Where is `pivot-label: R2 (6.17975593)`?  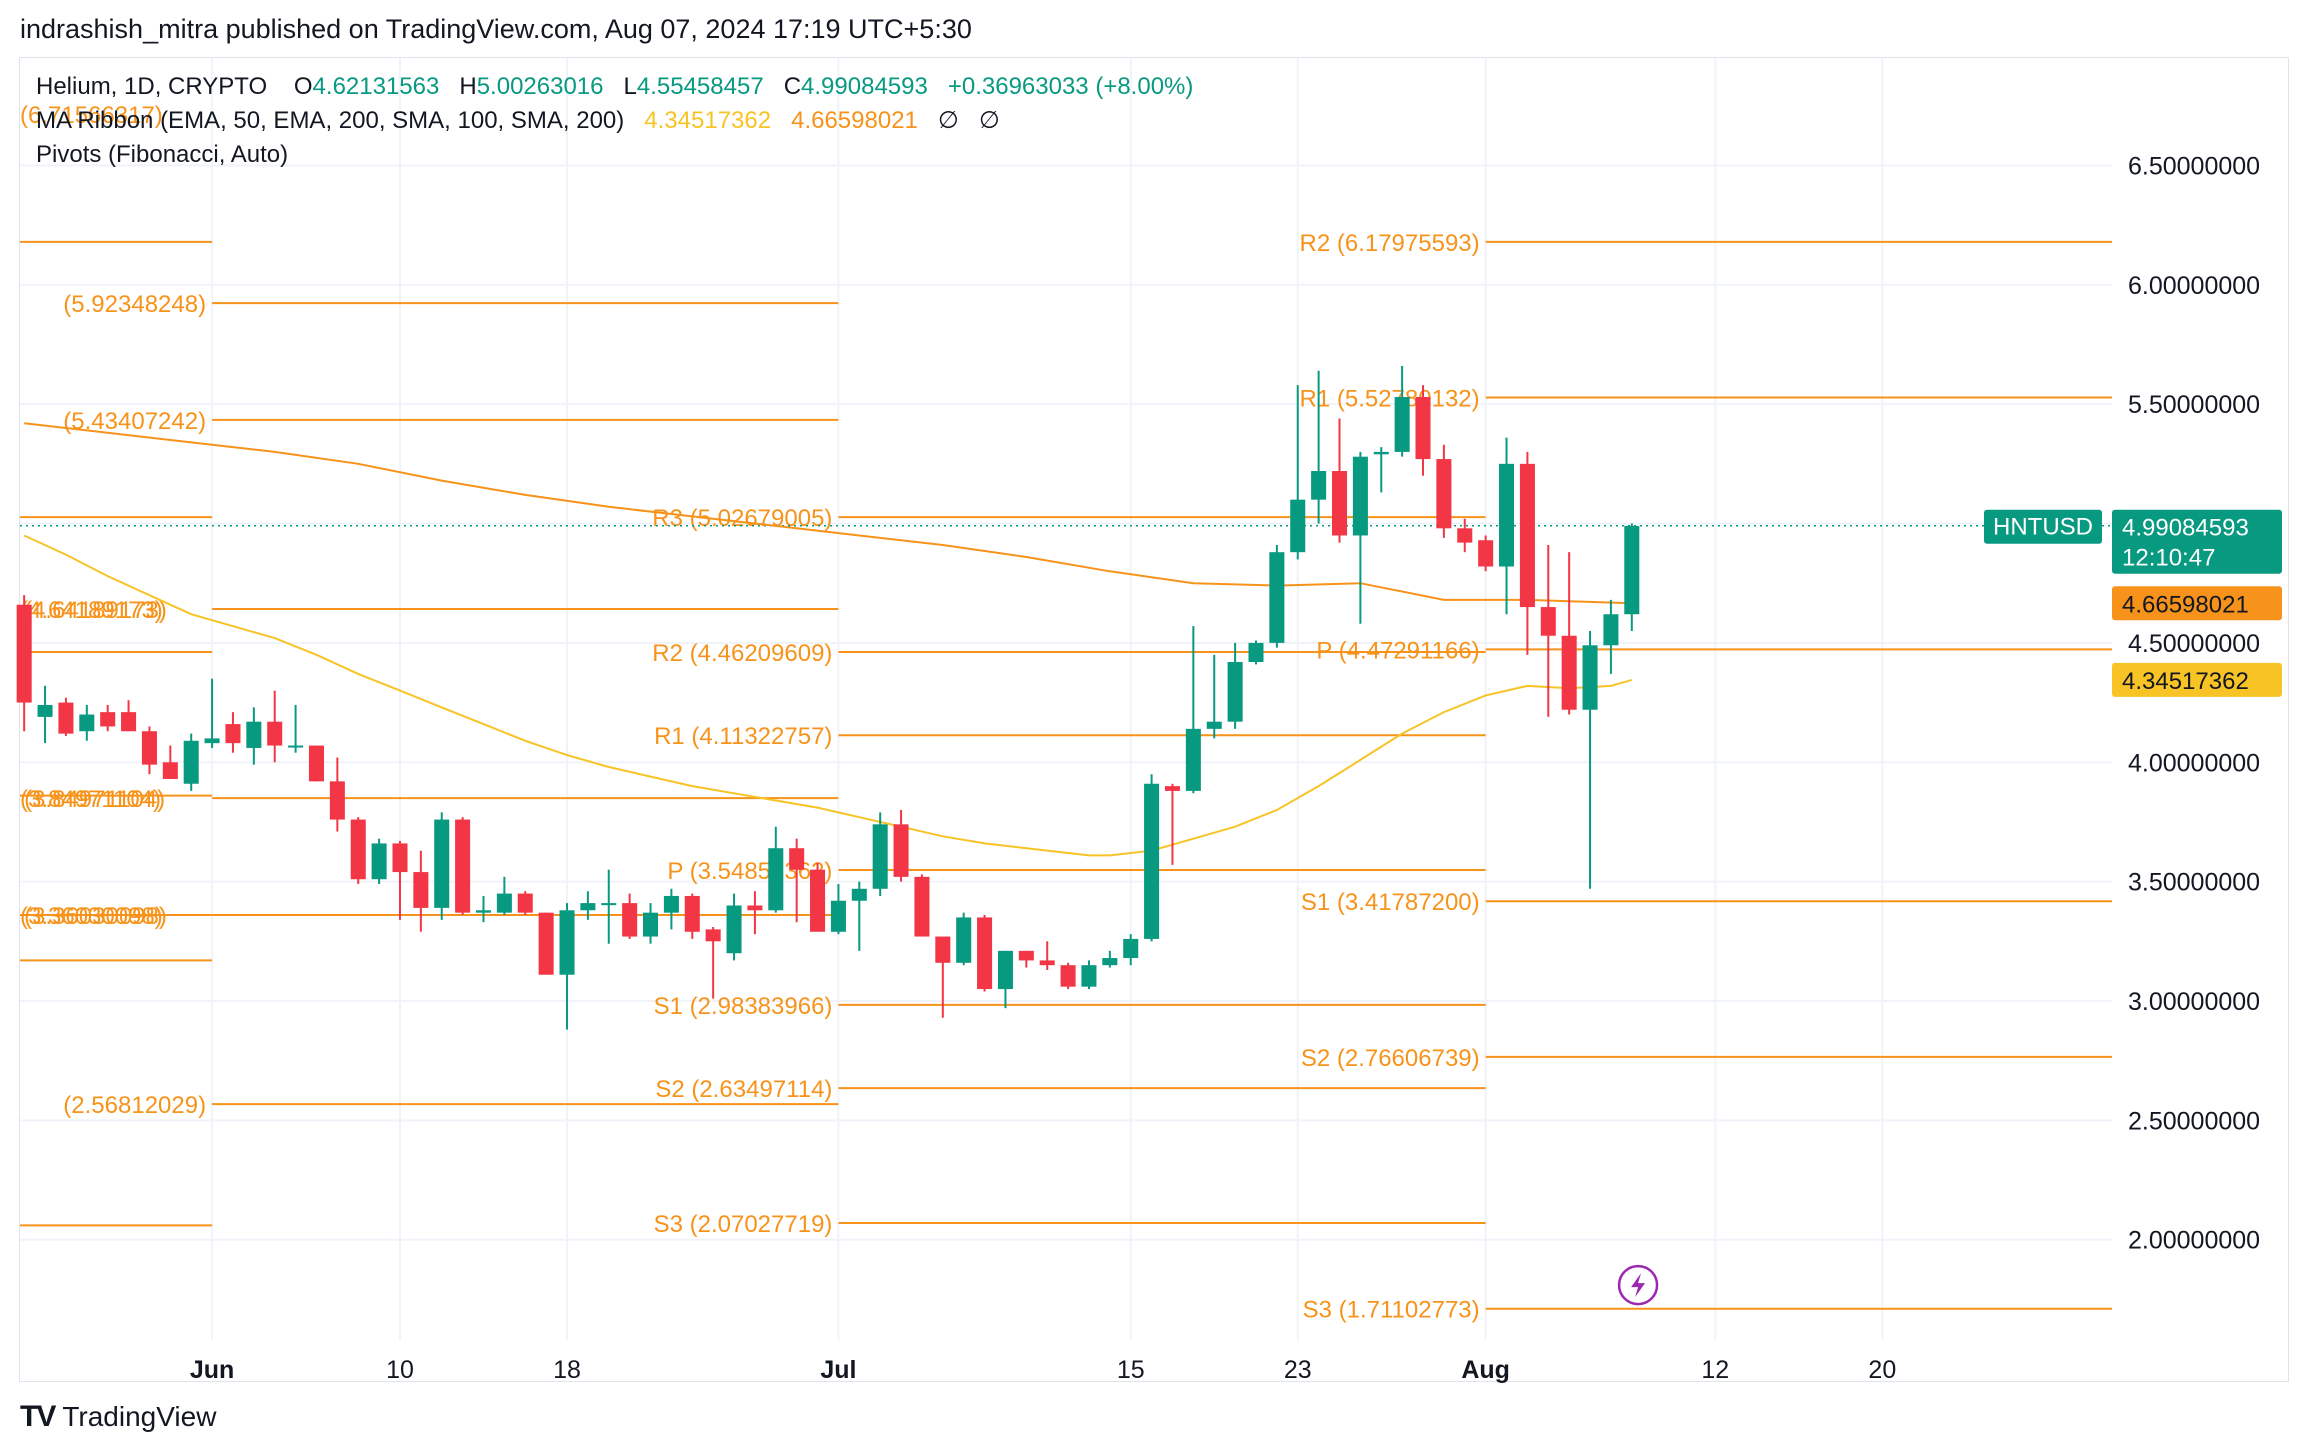
pivot-label: R2 (6.17975593) is located at coordinates (1390, 243).